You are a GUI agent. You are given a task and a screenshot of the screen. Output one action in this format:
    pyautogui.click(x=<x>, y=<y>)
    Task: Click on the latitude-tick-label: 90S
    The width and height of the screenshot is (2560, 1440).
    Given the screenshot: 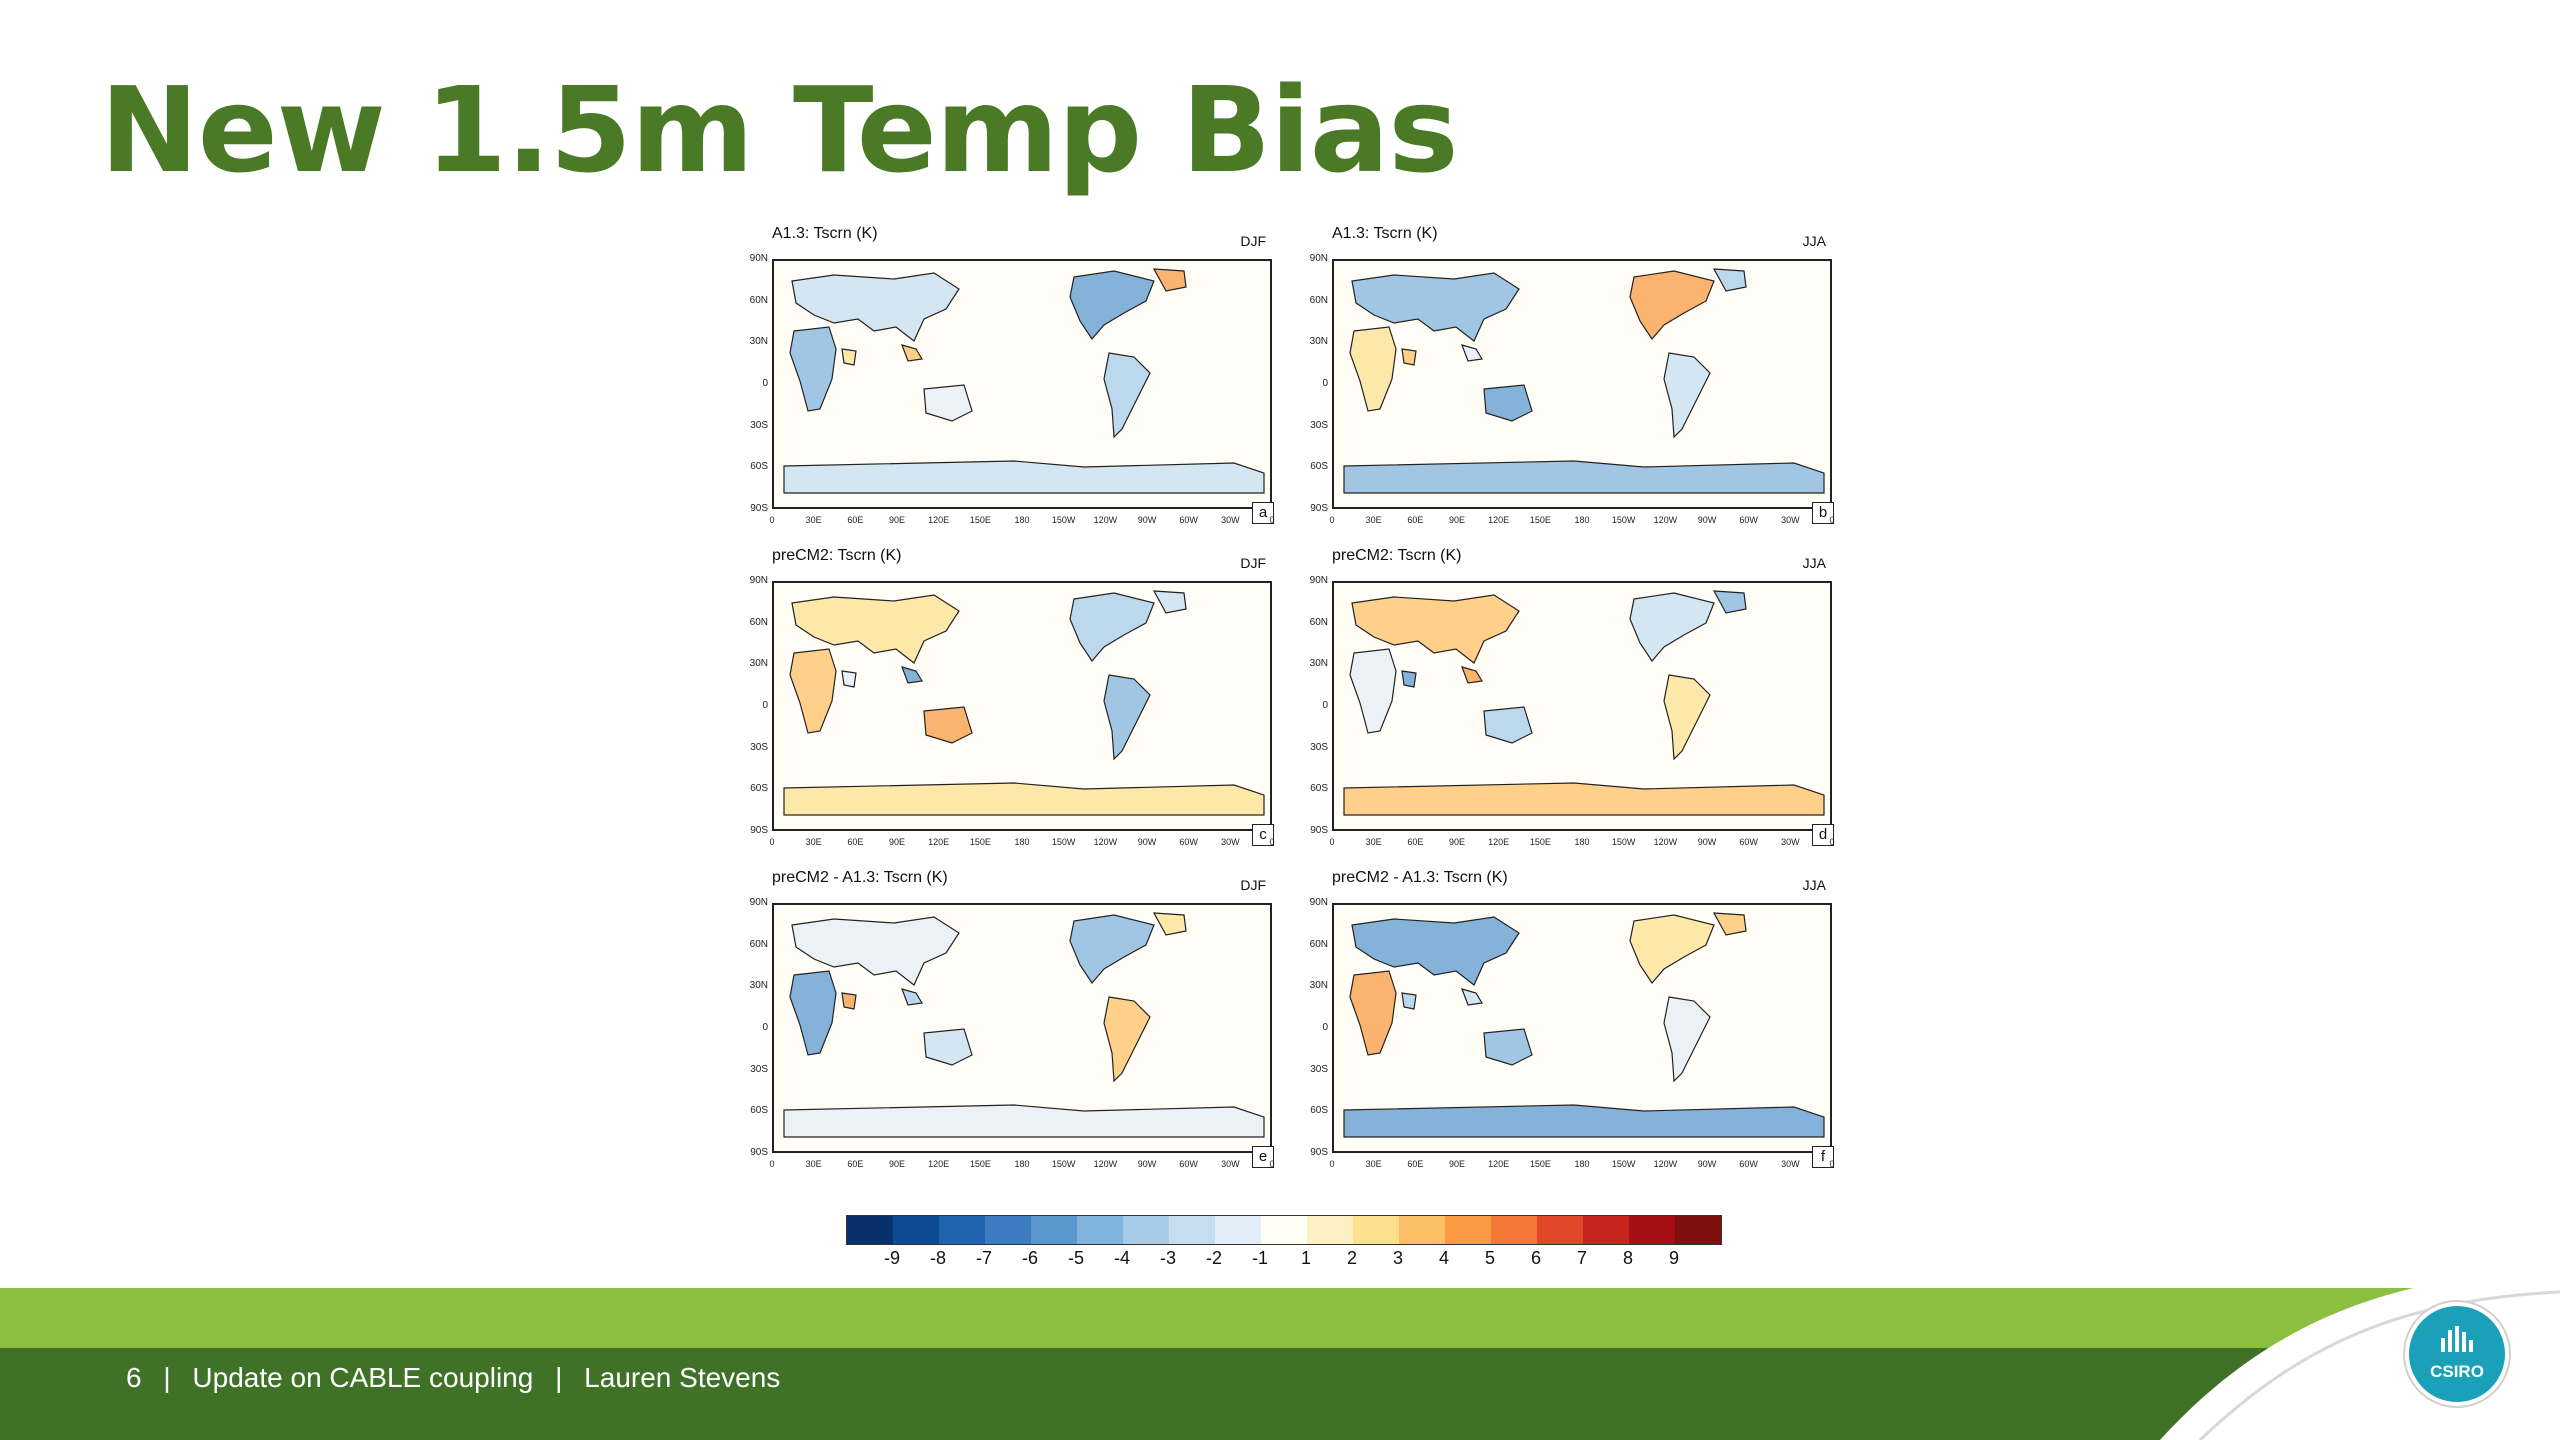 What is the action you would take?
    pyautogui.click(x=1319, y=1152)
    